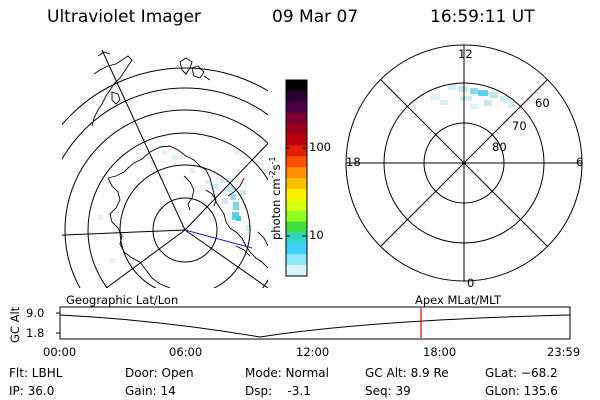  I want to click on colorbar-unit-label: photon cm-2s-1, so click(275, 198).